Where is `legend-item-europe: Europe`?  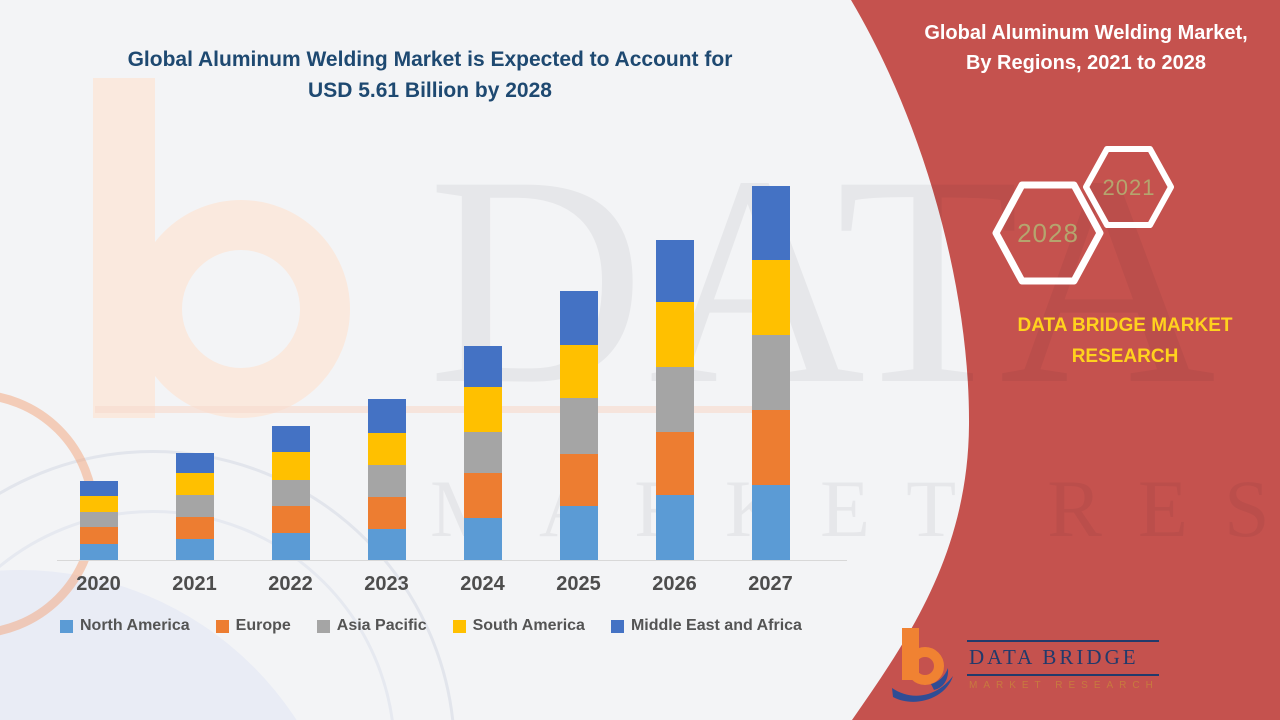
legend-item-europe: Europe is located at coordinates (253, 626).